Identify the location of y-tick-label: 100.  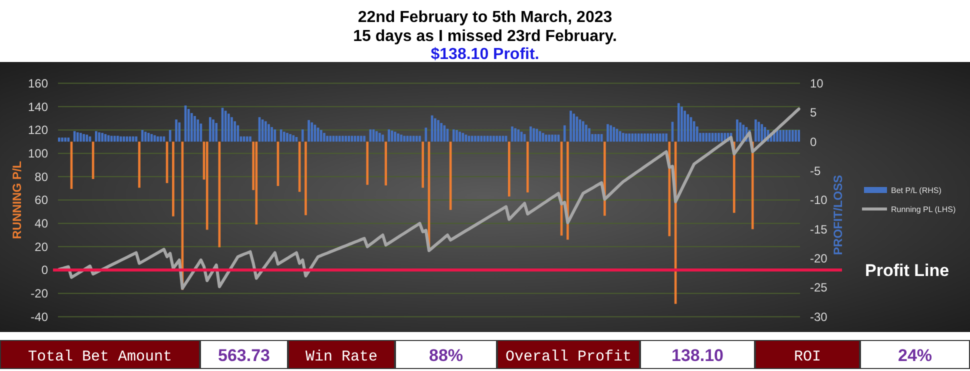
(38, 153).